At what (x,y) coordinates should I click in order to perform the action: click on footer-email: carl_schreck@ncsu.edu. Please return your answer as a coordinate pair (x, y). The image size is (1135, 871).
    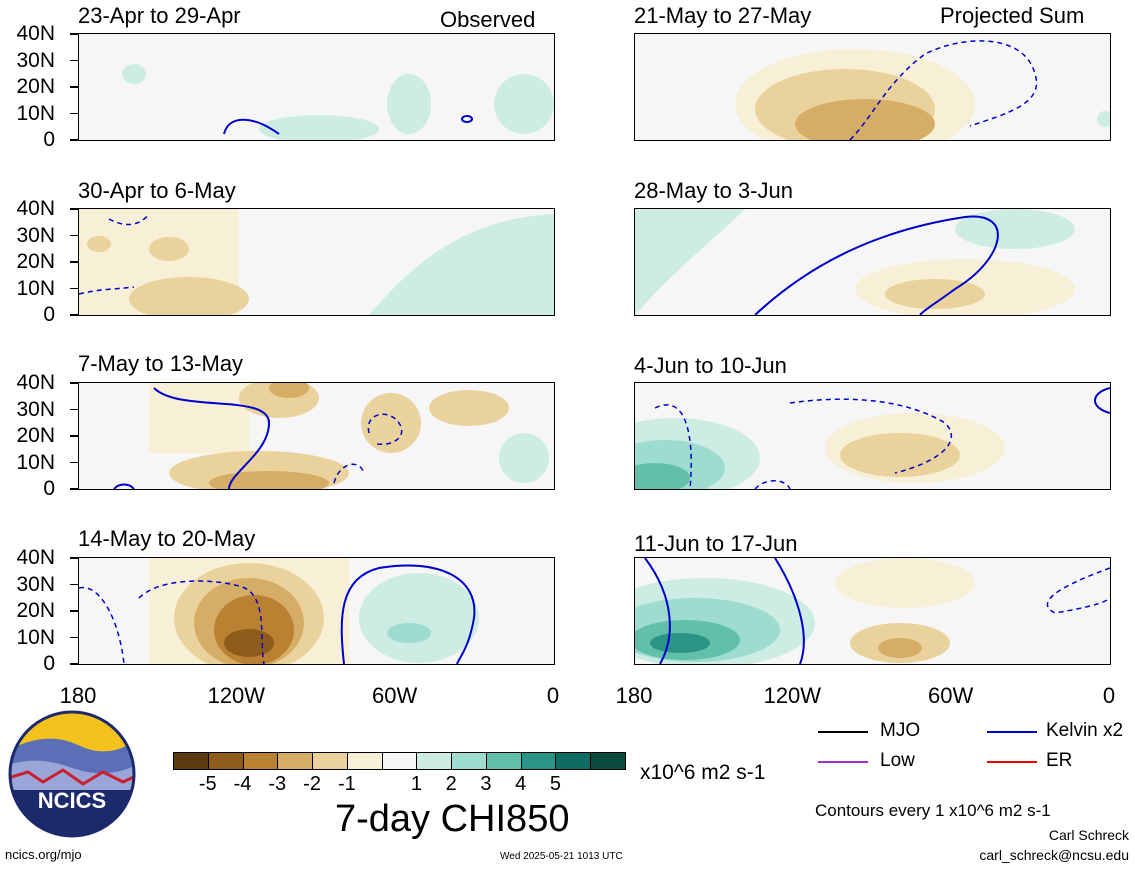
    Looking at the image, I should click on (1054, 855).